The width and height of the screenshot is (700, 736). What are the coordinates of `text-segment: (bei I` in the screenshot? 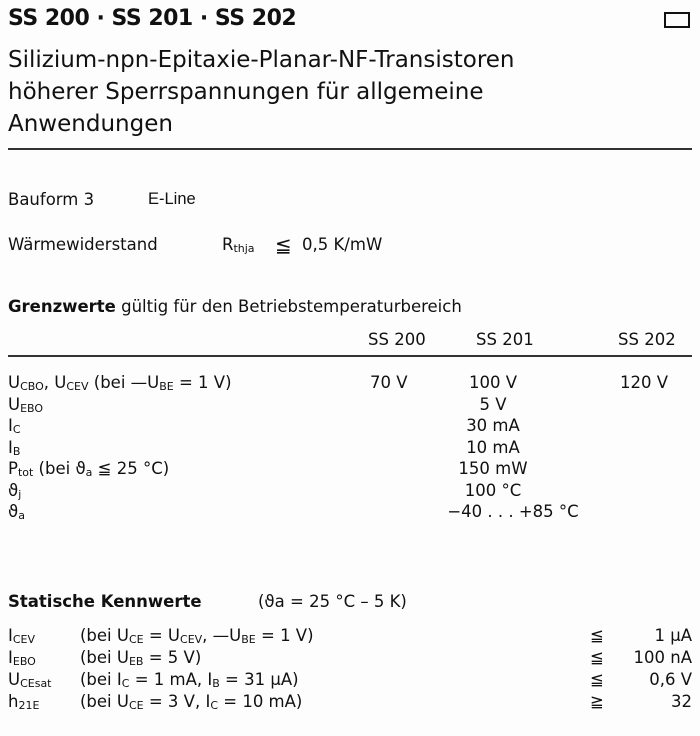 It's located at (101, 679).